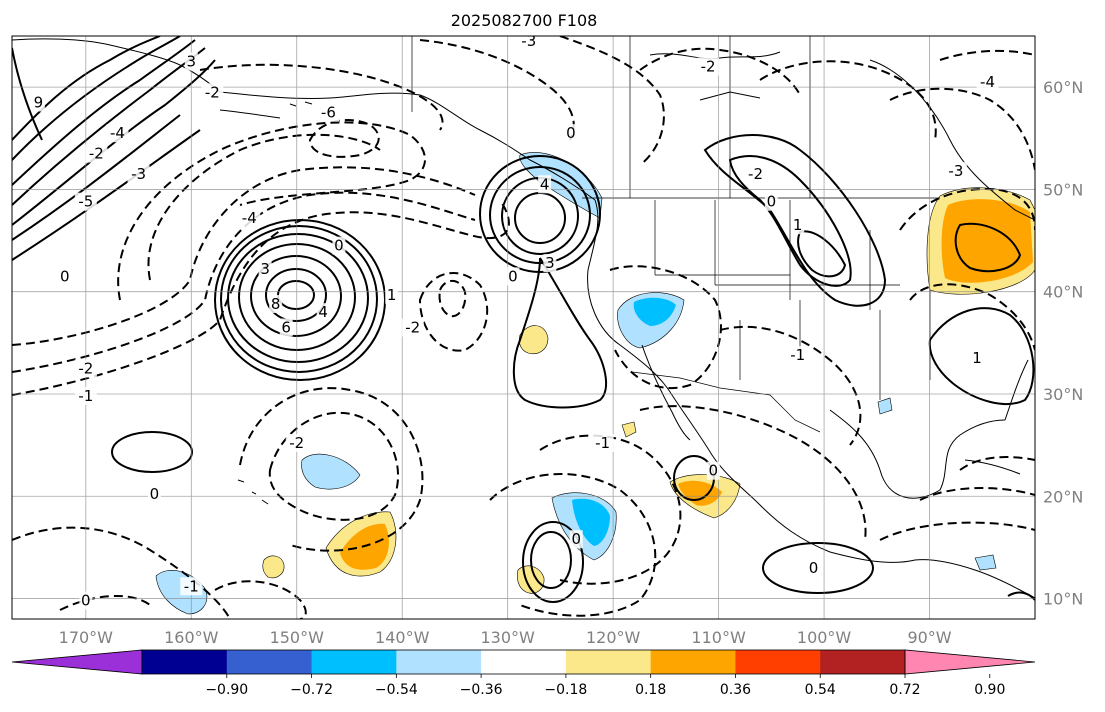 The width and height of the screenshot is (1105, 712). I want to click on positive-anomaly-core, so click(987, 241).